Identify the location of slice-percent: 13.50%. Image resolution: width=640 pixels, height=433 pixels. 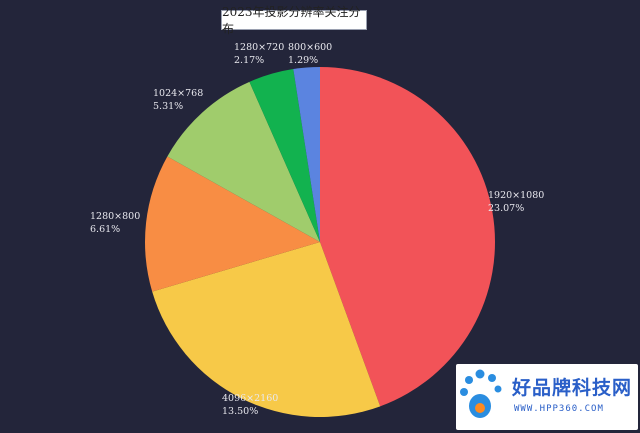
(240, 411).